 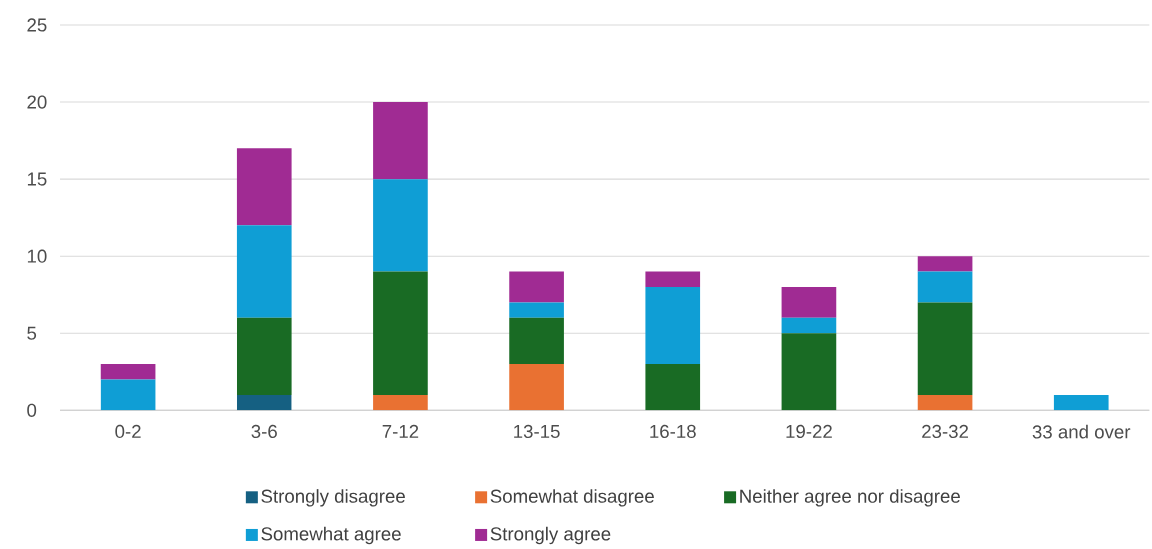 I want to click on x-tick-label: 33 and over, so click(x=1081, y=431).